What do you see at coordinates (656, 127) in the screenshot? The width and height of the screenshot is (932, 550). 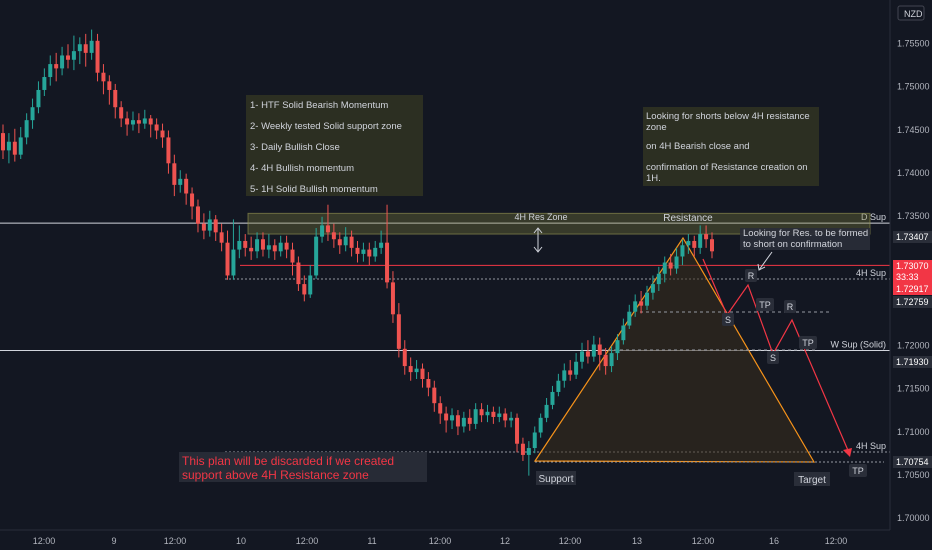 I see `right-note-line: zone` at bounding box center [656, 127].